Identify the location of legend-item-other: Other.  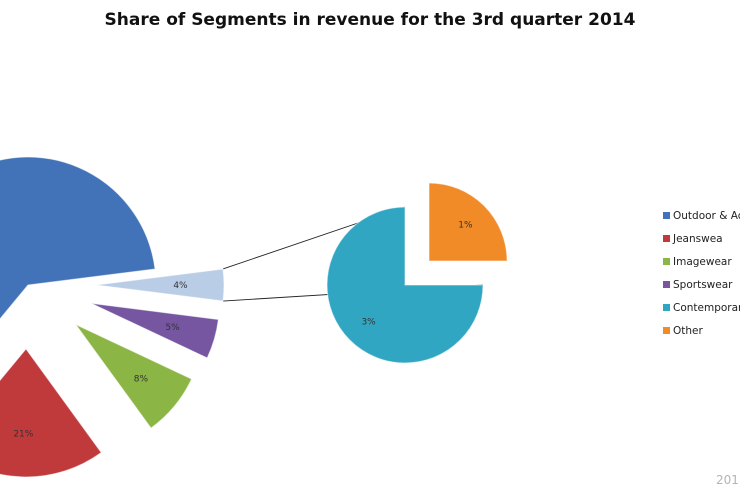
(701, 330).